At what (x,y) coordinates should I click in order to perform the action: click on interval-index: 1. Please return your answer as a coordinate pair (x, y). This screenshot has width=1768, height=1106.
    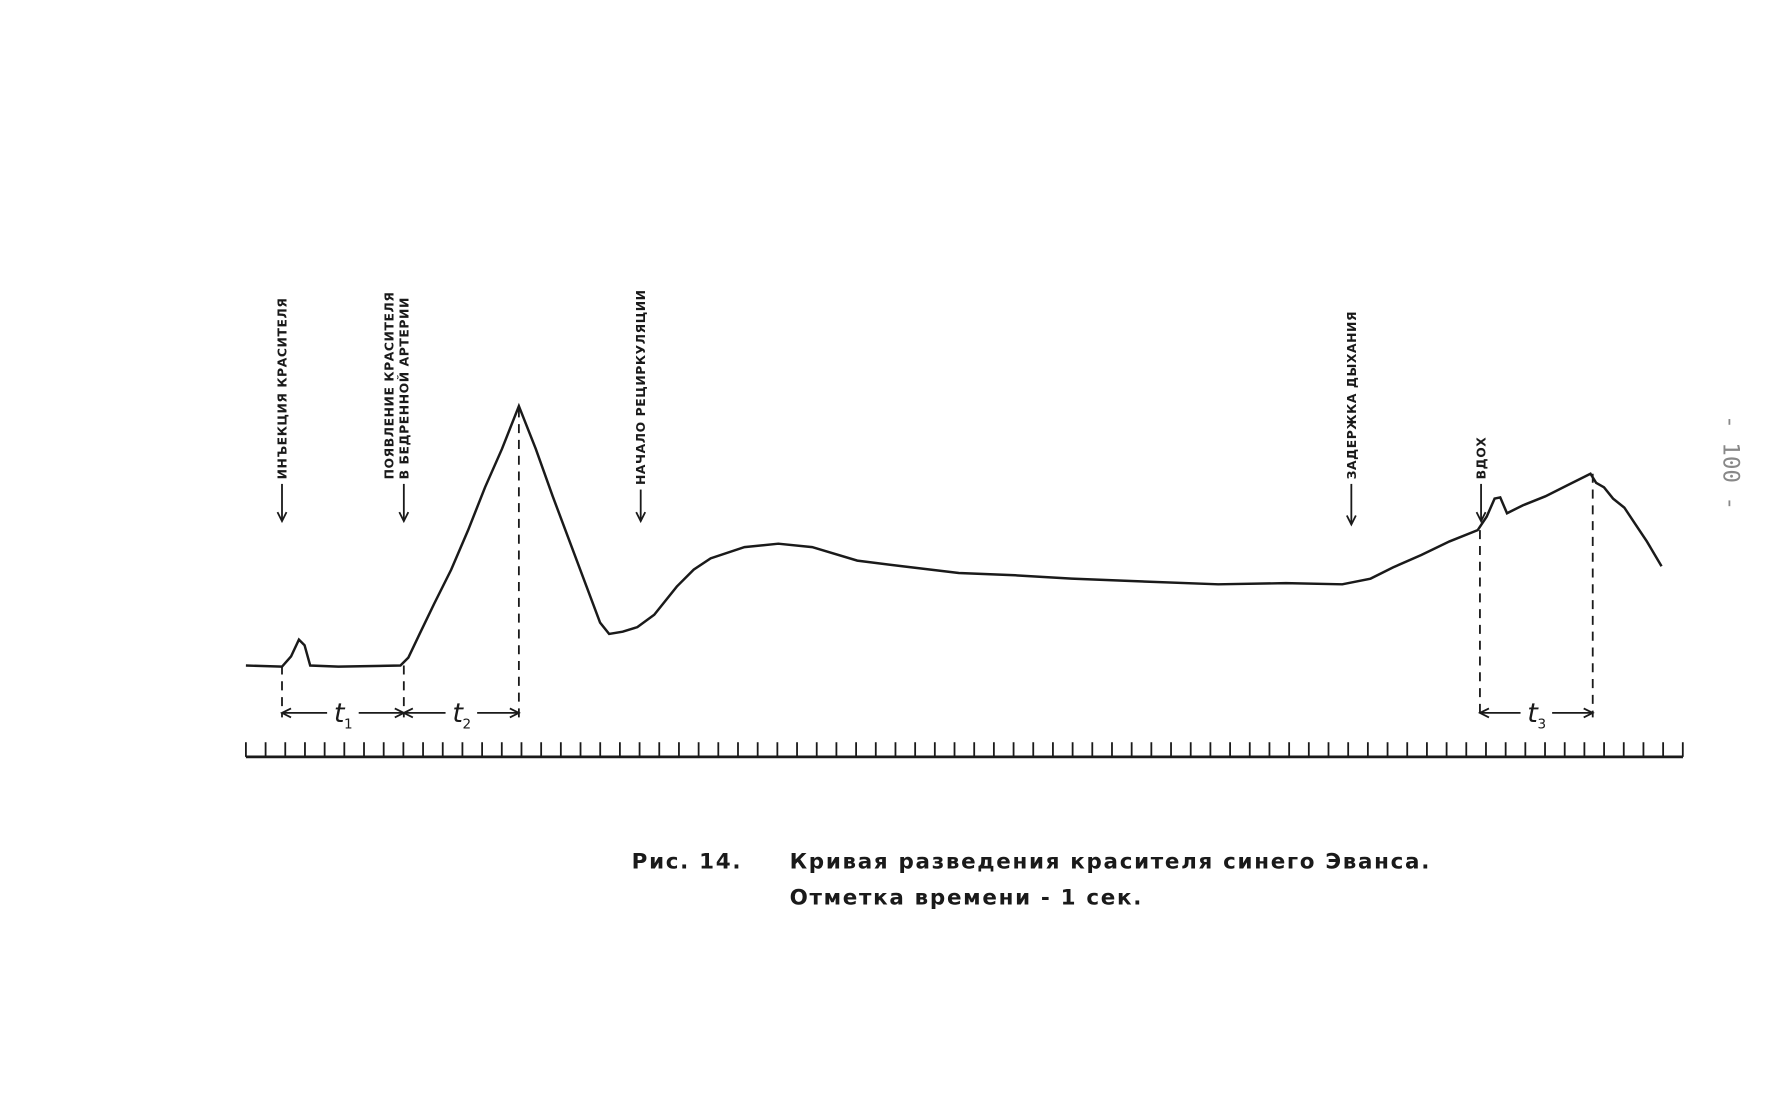
    Looking at the image, I should click on (348, 725).